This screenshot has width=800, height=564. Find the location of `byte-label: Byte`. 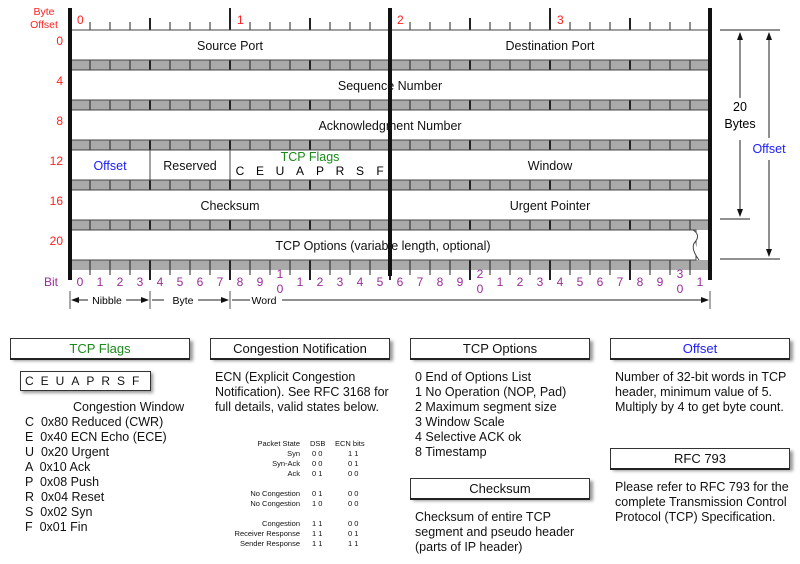

byte-label: Byte is located at coordinates (182, 301).